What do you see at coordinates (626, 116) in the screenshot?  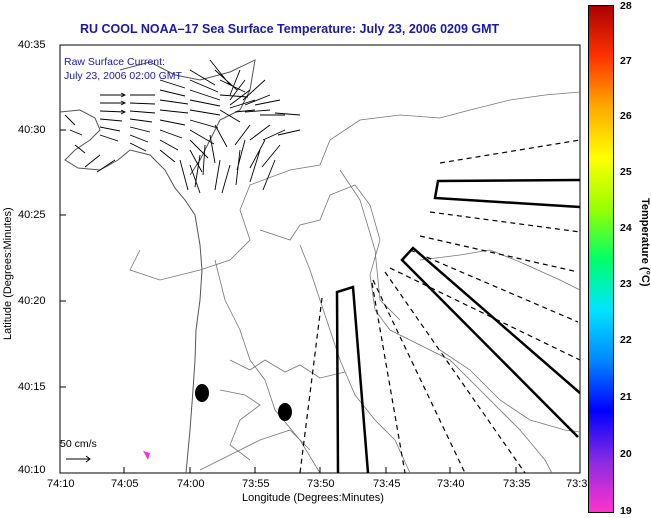 I see `colorbar-tick: 26` at bounding box center [626, 116].